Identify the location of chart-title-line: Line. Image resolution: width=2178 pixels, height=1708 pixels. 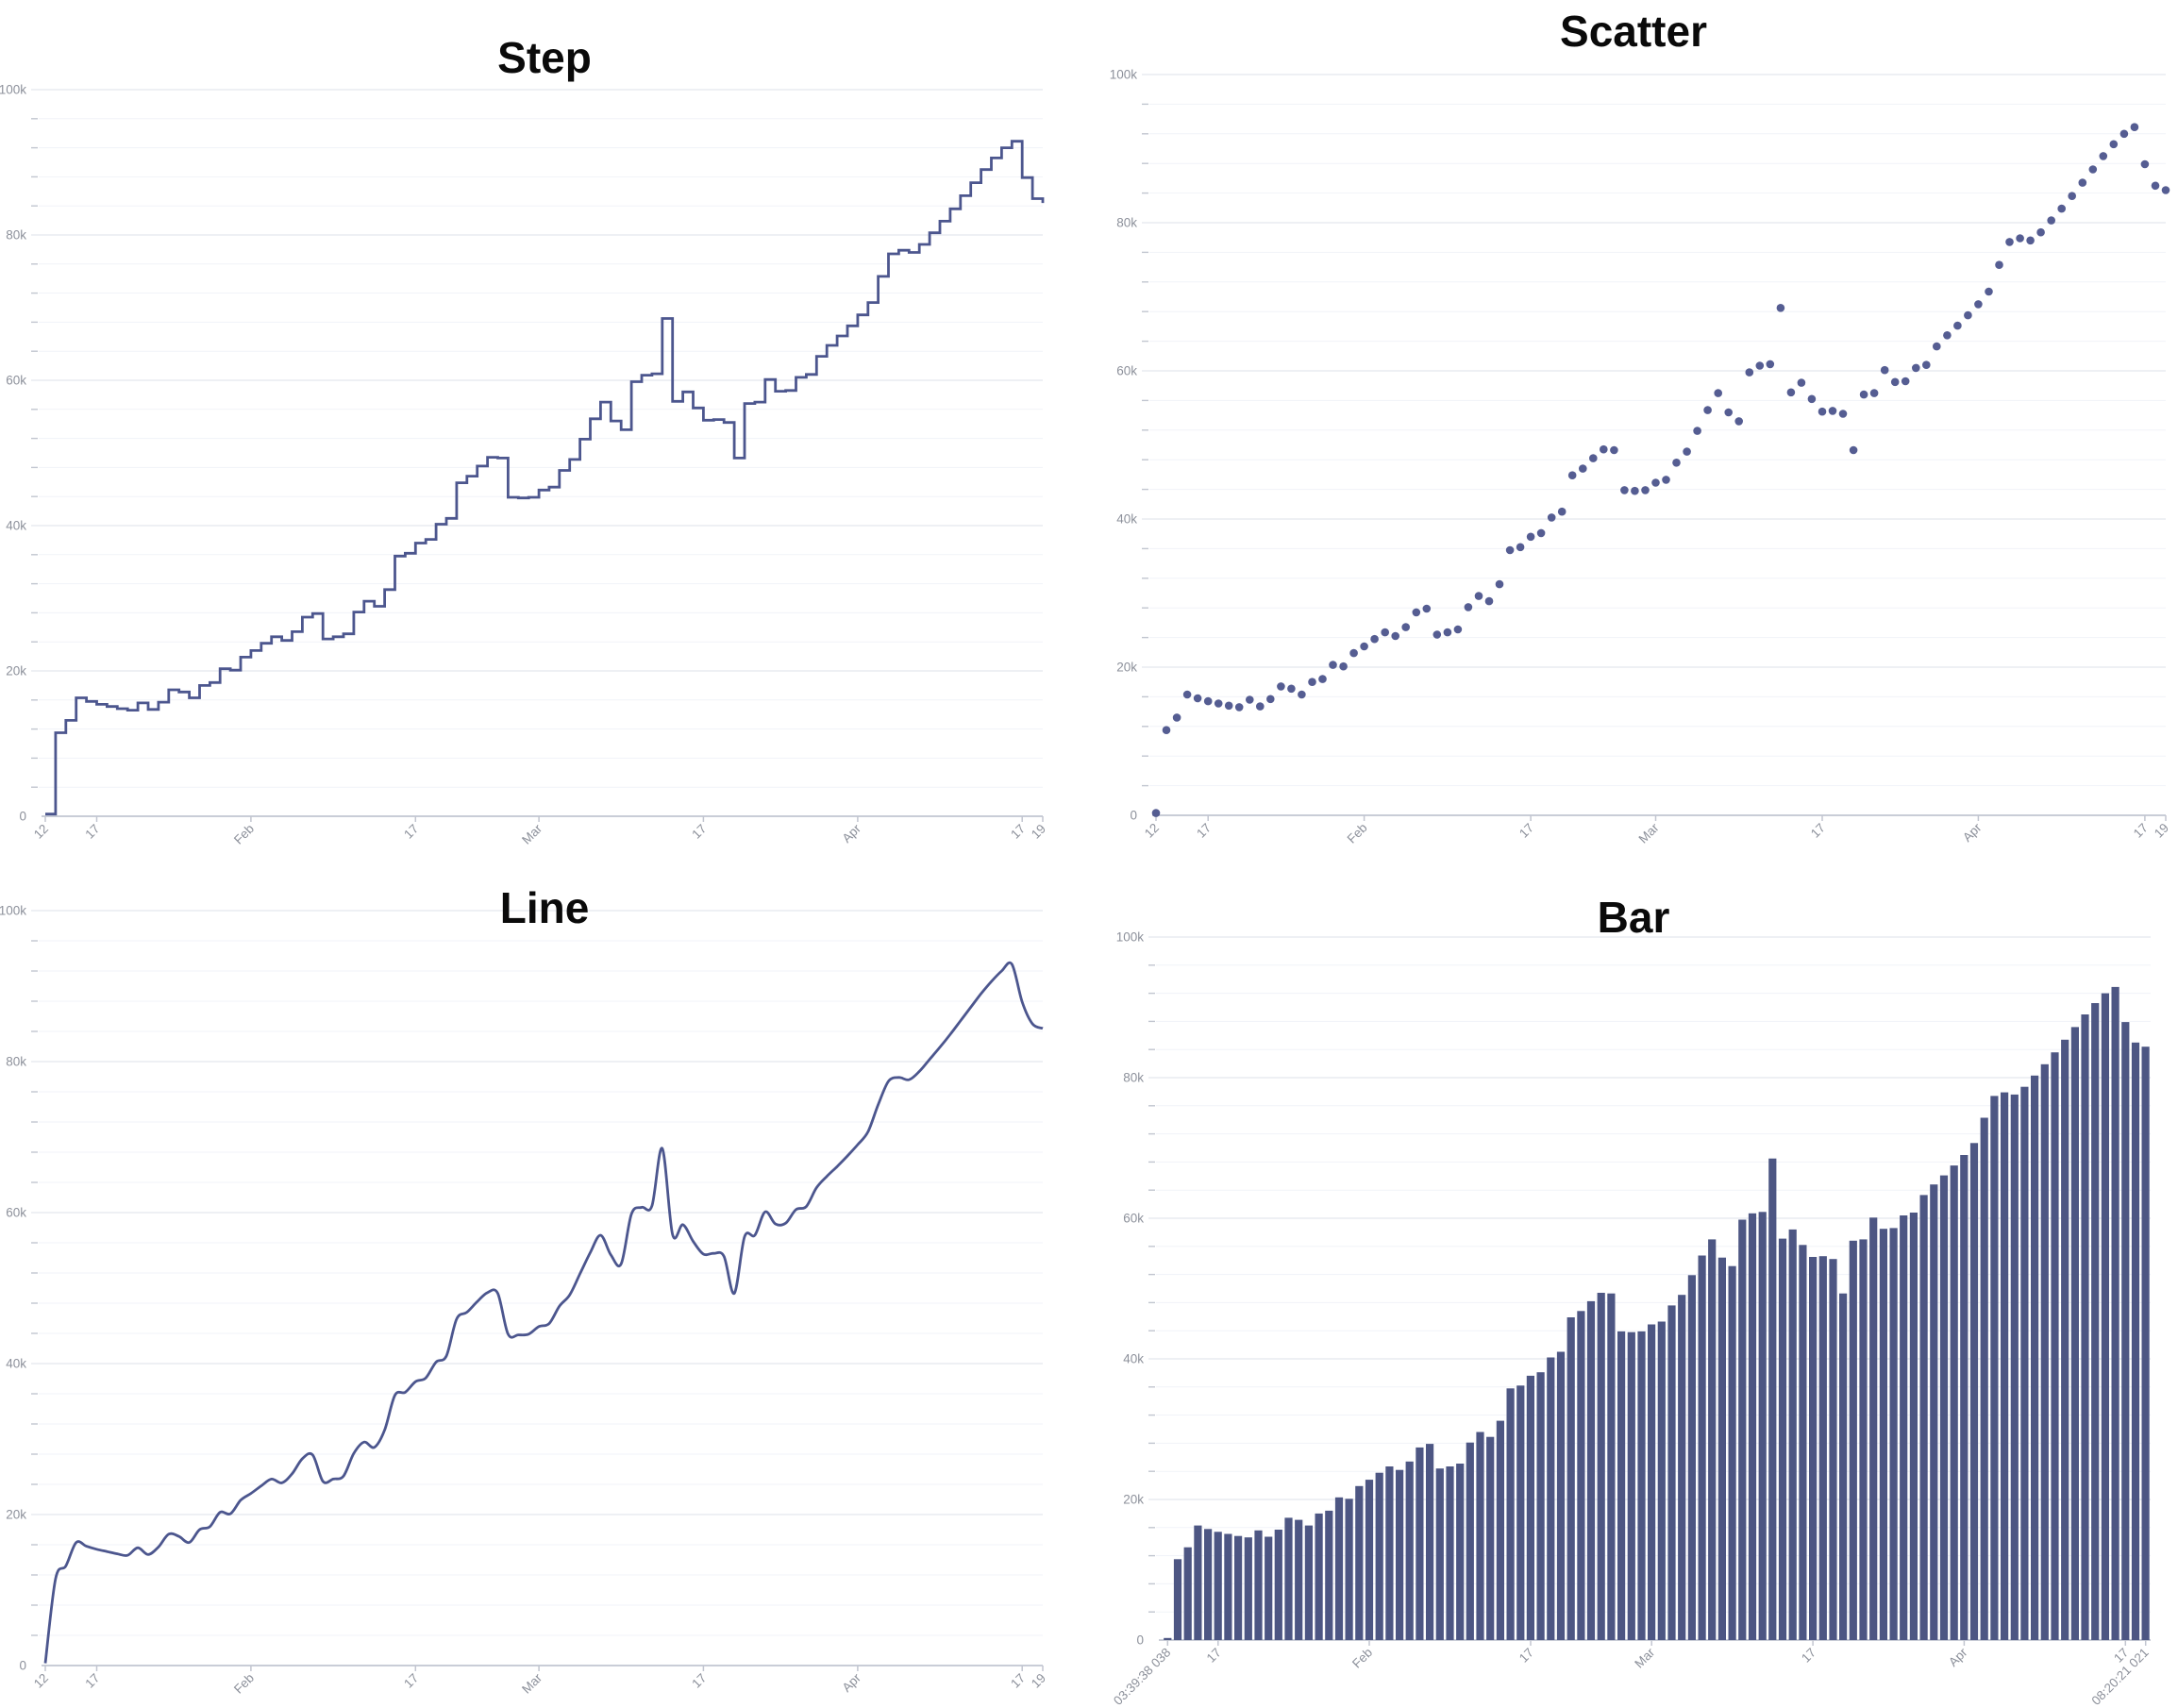
(544, 907).